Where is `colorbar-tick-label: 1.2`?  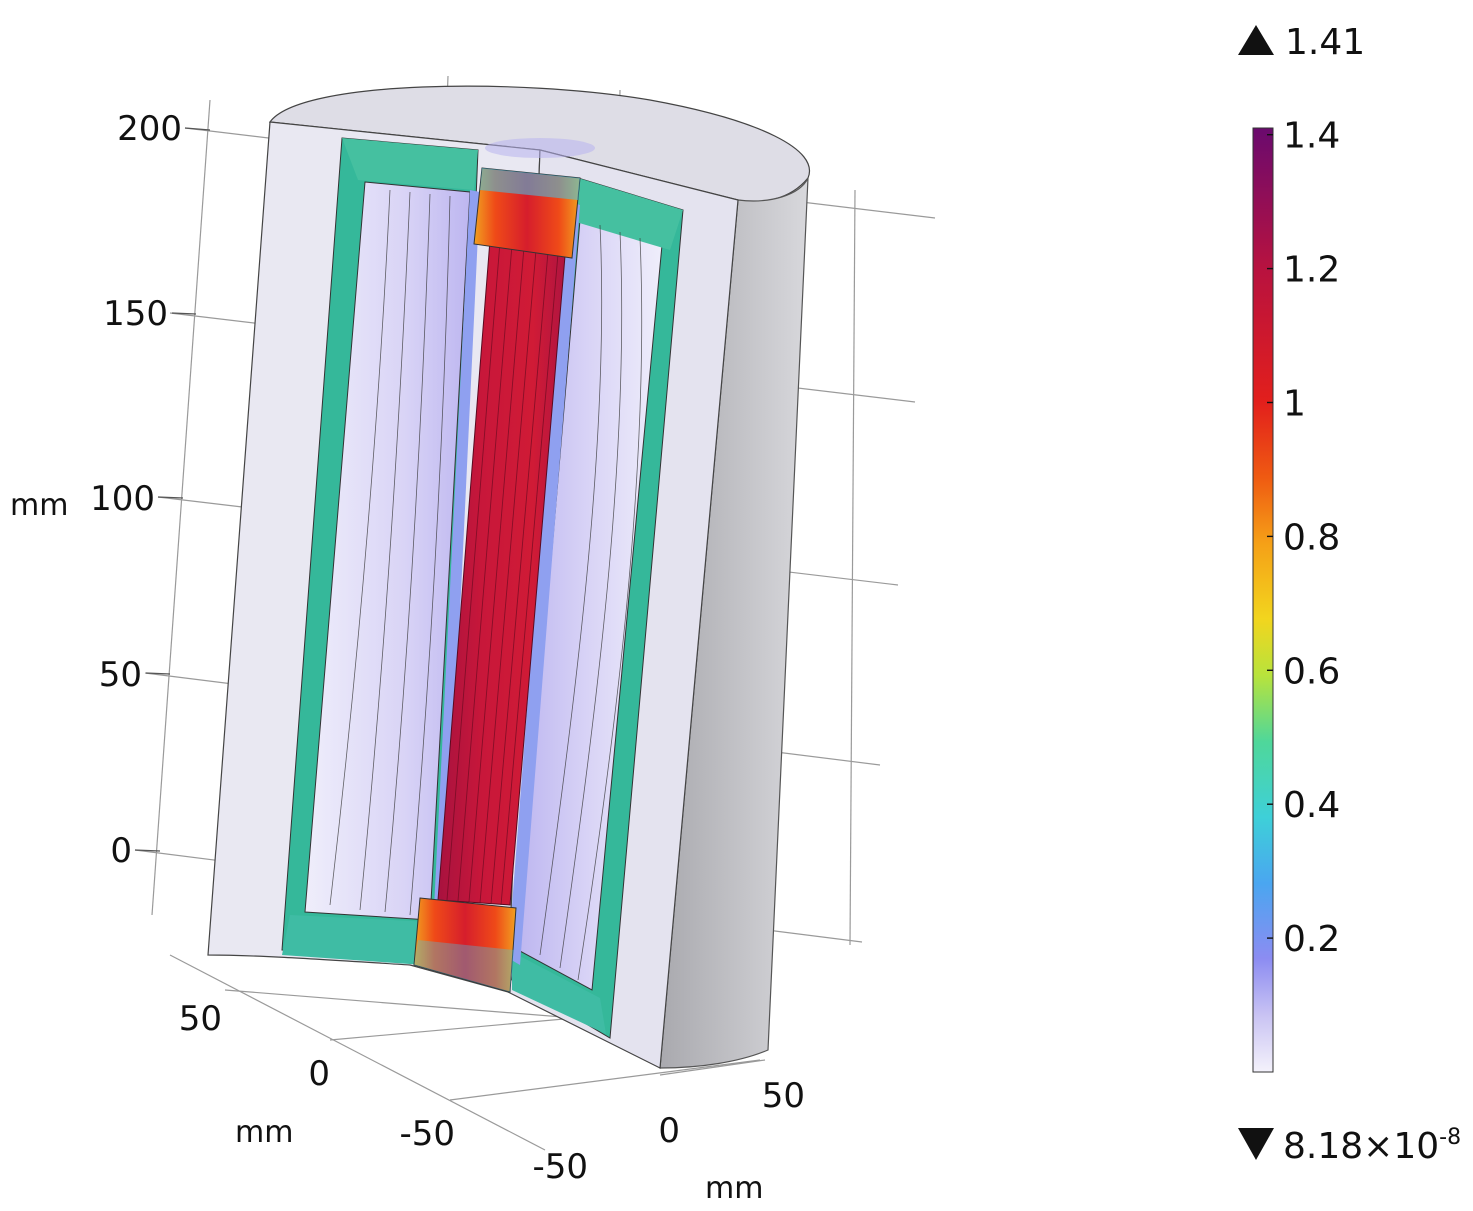 colorbar-tick-label: 1.2 is located at coordinates (1311, 270).